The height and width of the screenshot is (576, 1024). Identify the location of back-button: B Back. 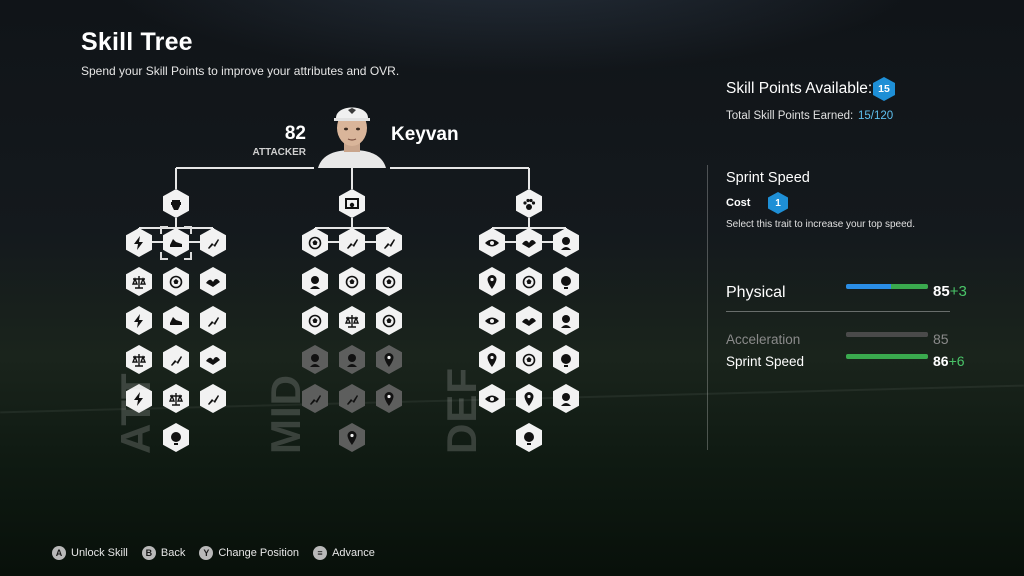
(163, 553).